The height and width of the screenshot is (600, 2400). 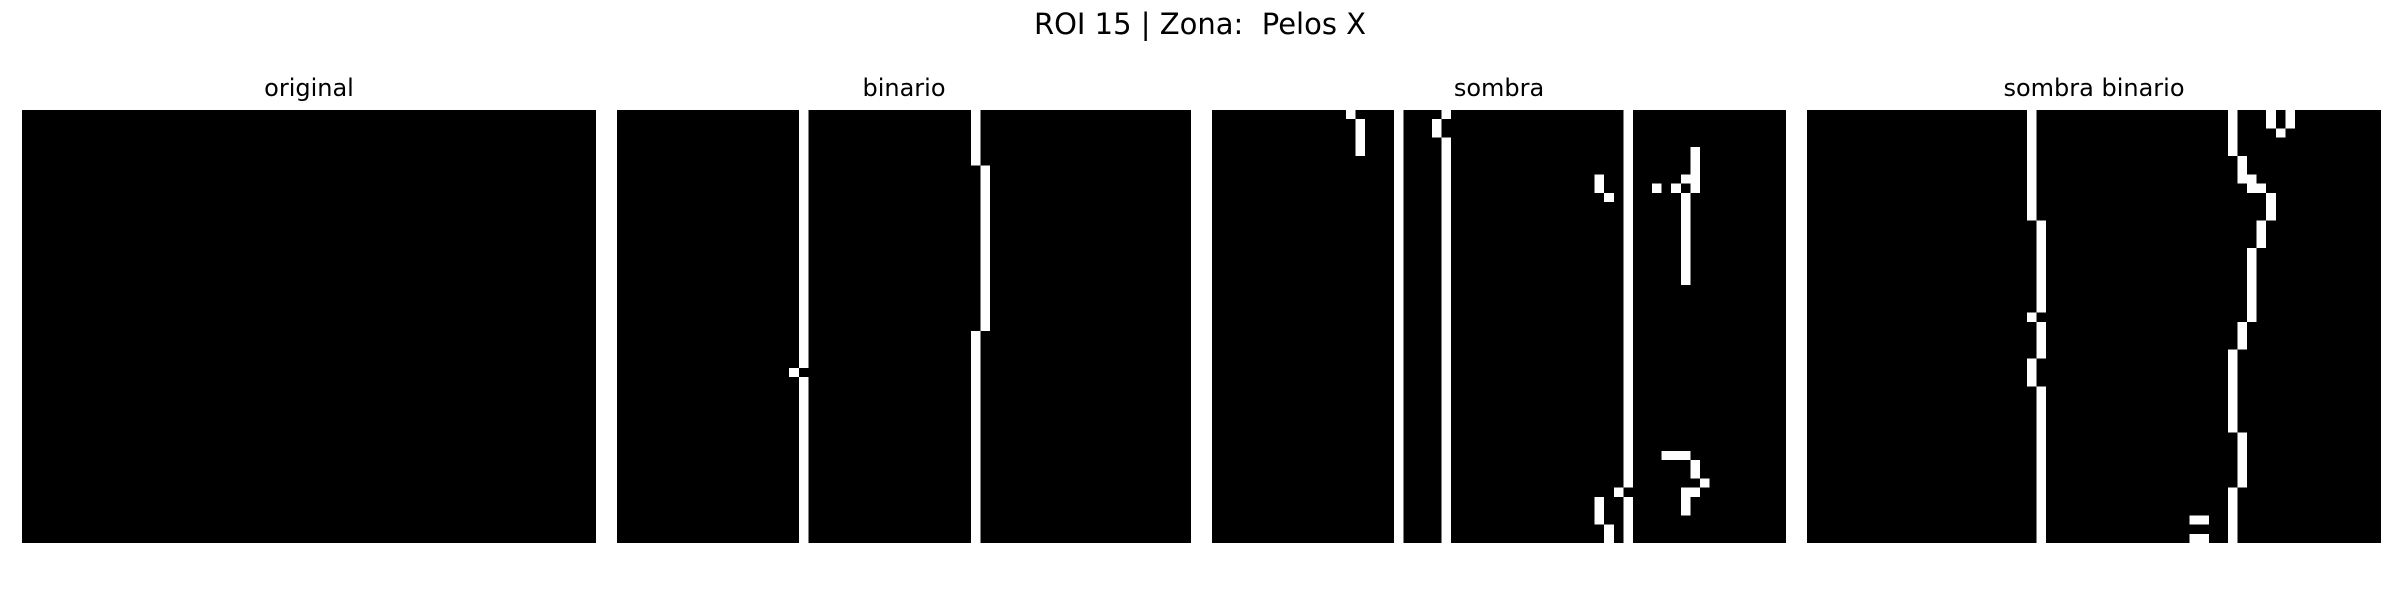 What do you see at coordinates (1499, 88) in the screenshot?
I see `panel-title: sombra` at bounding box center [1499, 88].